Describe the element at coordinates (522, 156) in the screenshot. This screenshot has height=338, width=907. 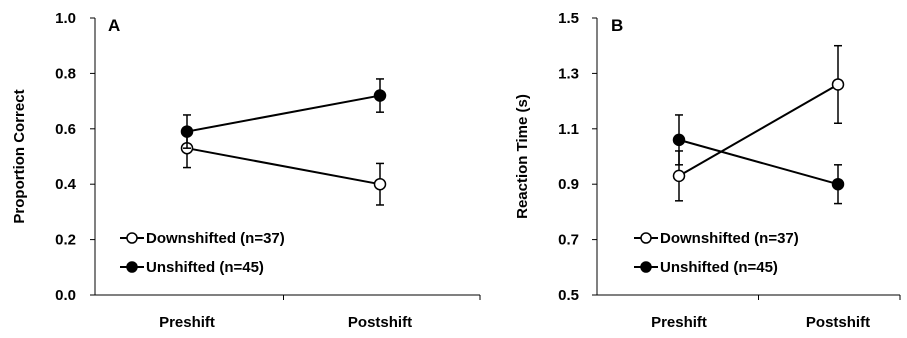
I see `y-axis-title: Reaction Time (s)` at that location.